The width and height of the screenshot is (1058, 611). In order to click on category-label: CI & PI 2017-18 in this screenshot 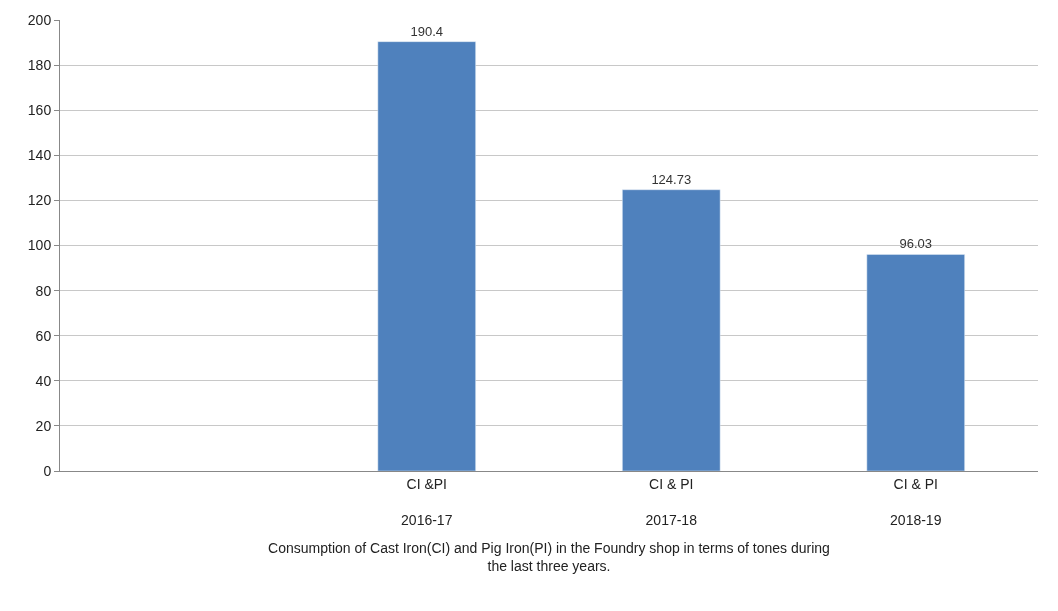, I will do `click(671, 502)`.